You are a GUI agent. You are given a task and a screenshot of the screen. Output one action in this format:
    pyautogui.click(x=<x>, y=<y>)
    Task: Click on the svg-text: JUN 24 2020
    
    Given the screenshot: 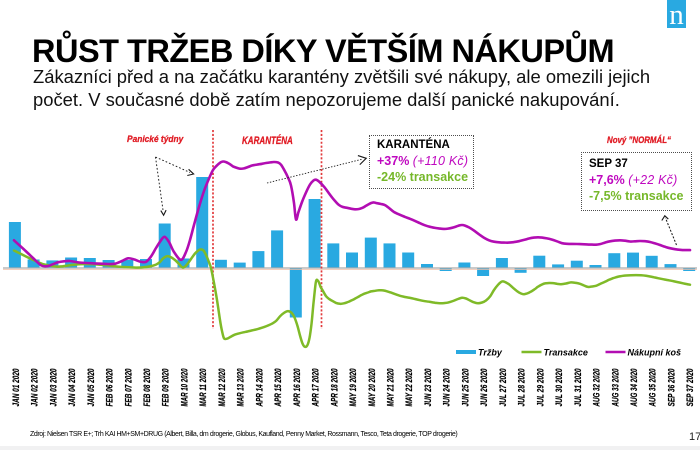 What is the action you would take?
    pyautogui.click(x=447, y=388)
    